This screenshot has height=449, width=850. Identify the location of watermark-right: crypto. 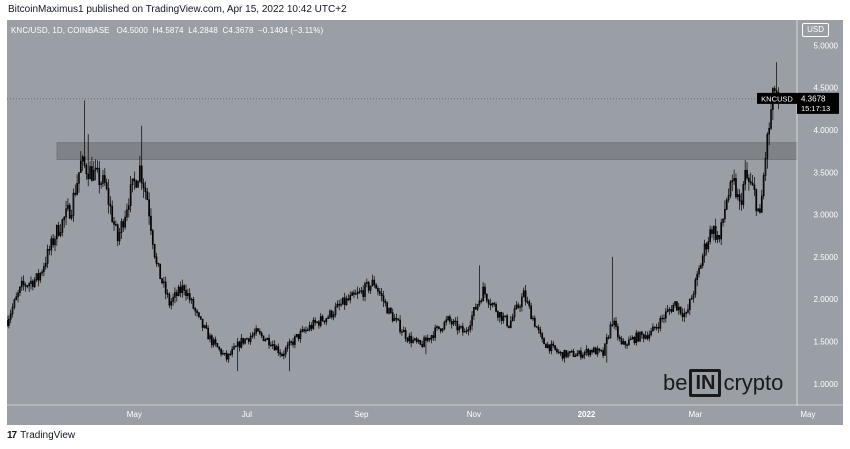
(753, 382).